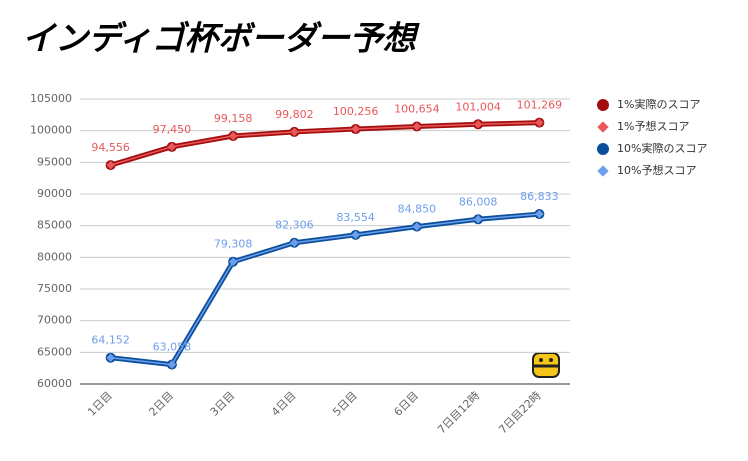 The image size is (748, 461). What do you see at coordinates (417, 209) in the screenshot?
I see `data-label: 84,850` at bounding box center [417, 209].